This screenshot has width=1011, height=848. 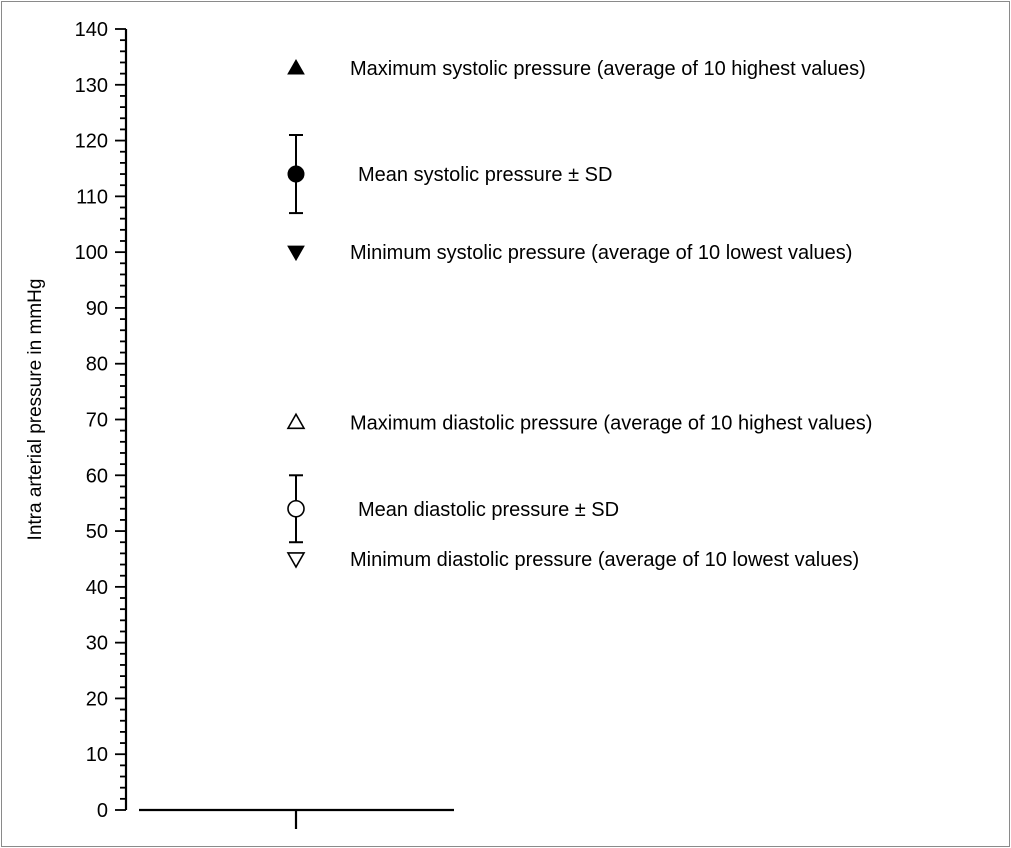 What do you see at coordinates (102, 811) in the screenshot?
I see `y-tick-label: 0` at bounding box center [102, 811].